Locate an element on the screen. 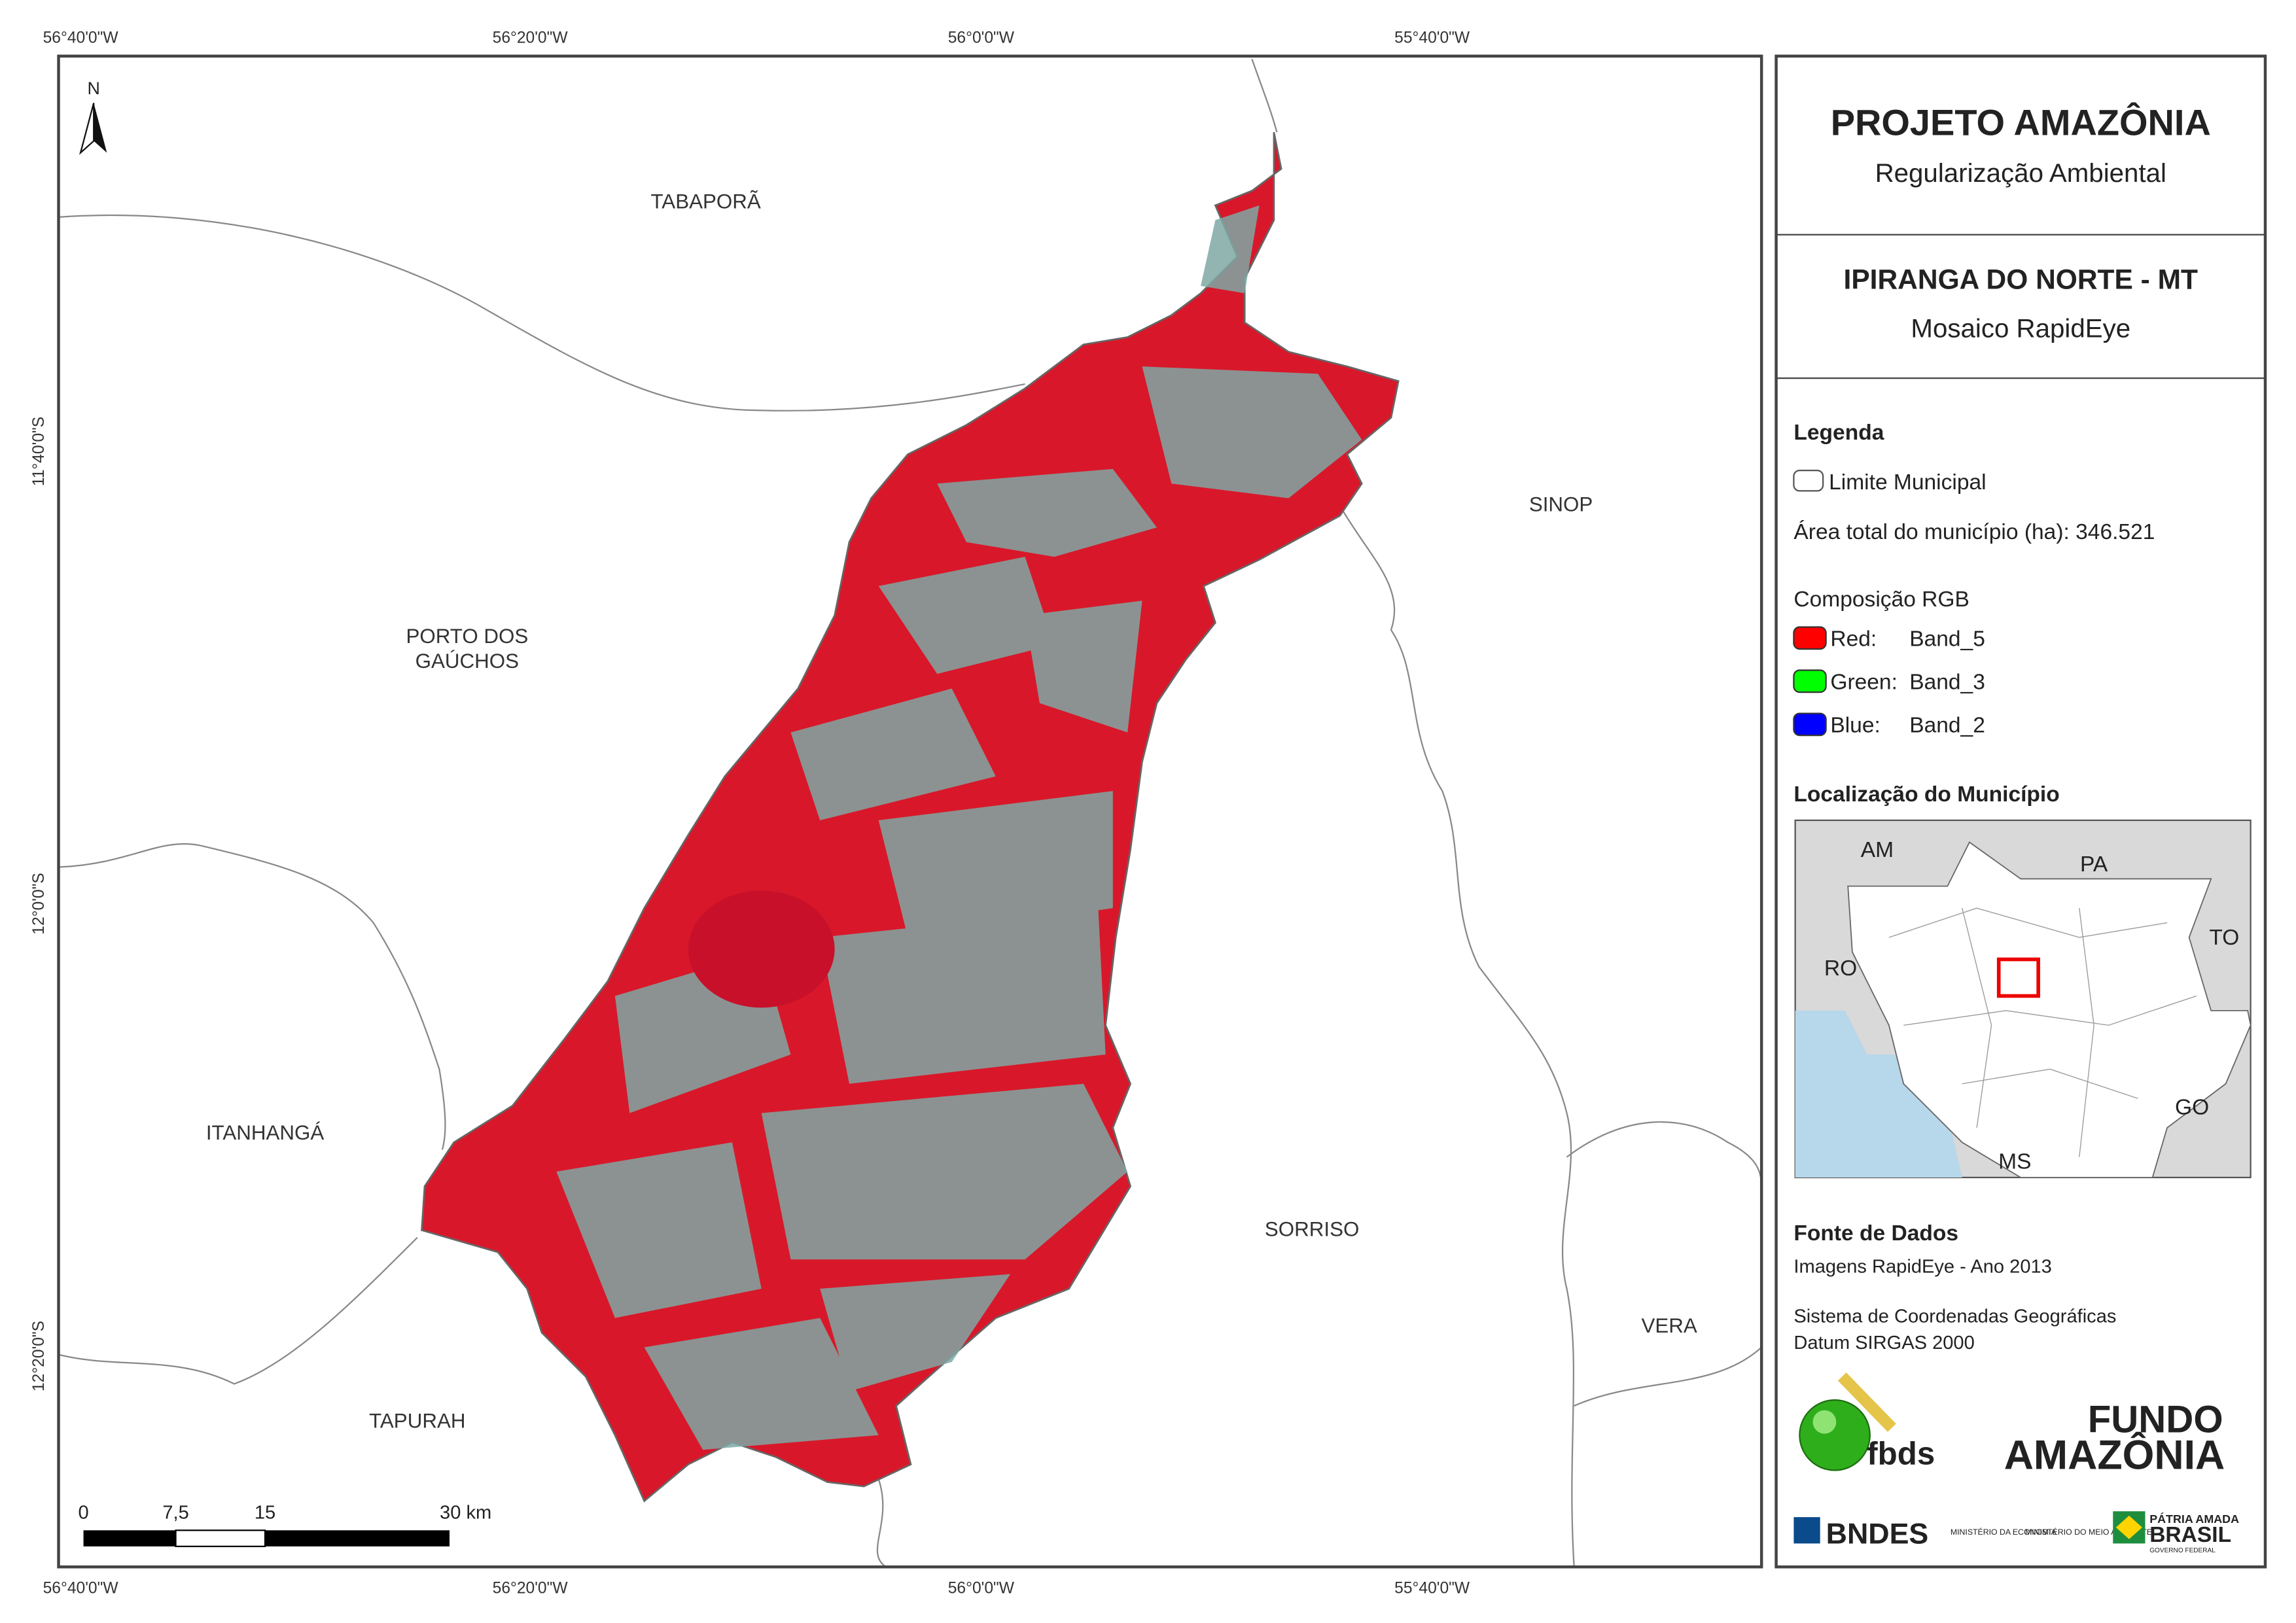 This screenshot has width=2296, height=1623. logo-text: MINISTÉRIO DA ECONOMIA is located at coordinates (2004, 1532).